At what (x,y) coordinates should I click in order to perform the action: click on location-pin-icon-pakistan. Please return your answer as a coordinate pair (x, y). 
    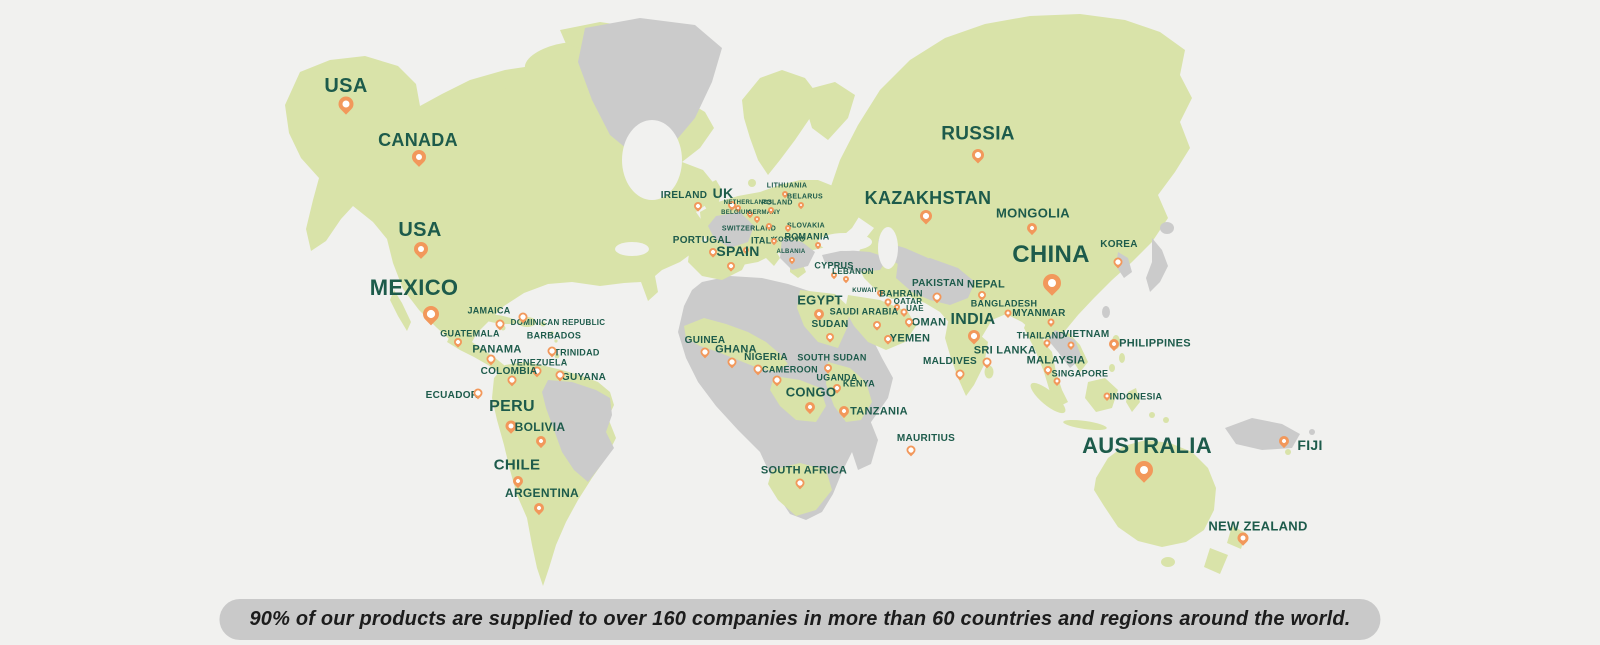
    Looking at the image, I should click on (937, 297).